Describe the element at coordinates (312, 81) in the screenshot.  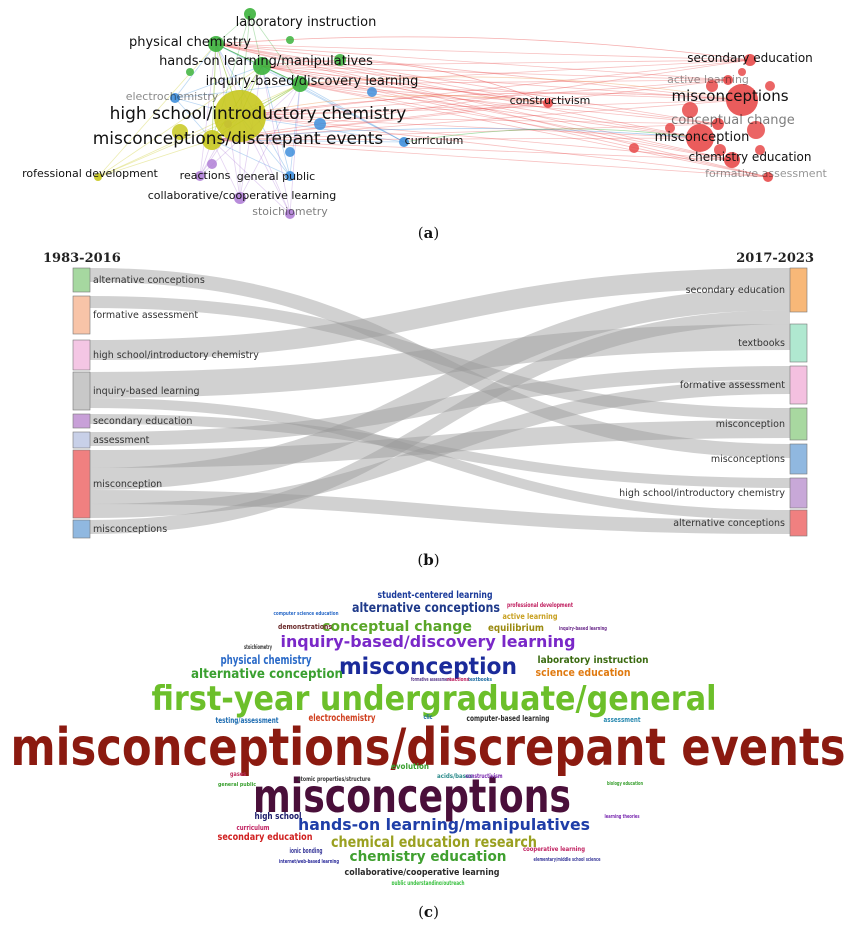
I see `network-label: inquiry-based/discovery learning` at that location.